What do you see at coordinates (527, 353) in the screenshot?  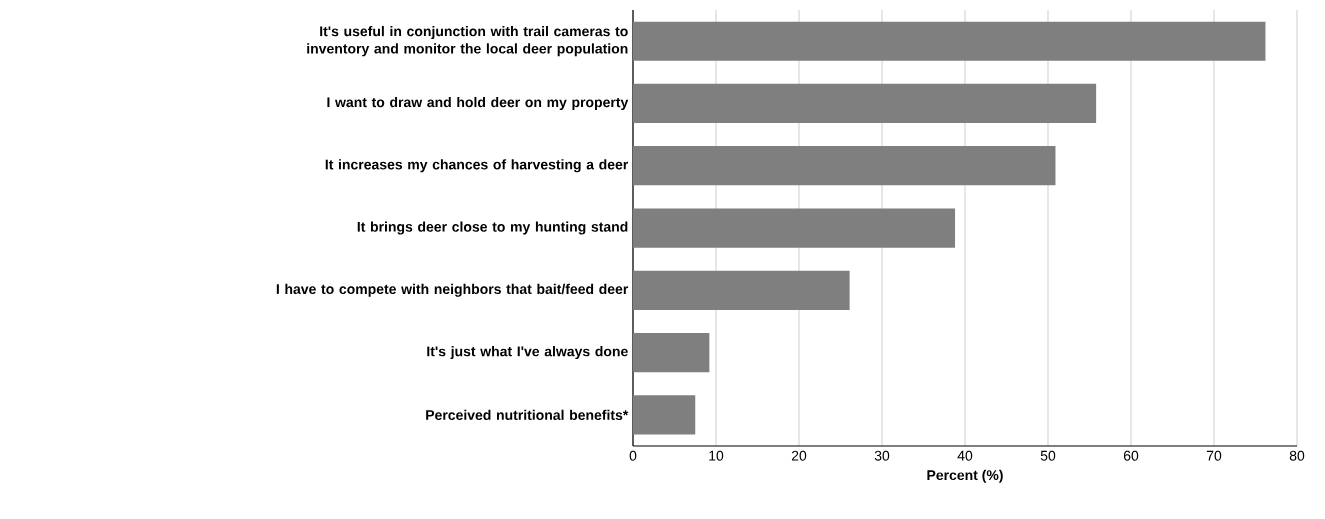 I see `y-tick-label: It's just what I've always done` at bounding box center [527, 353].